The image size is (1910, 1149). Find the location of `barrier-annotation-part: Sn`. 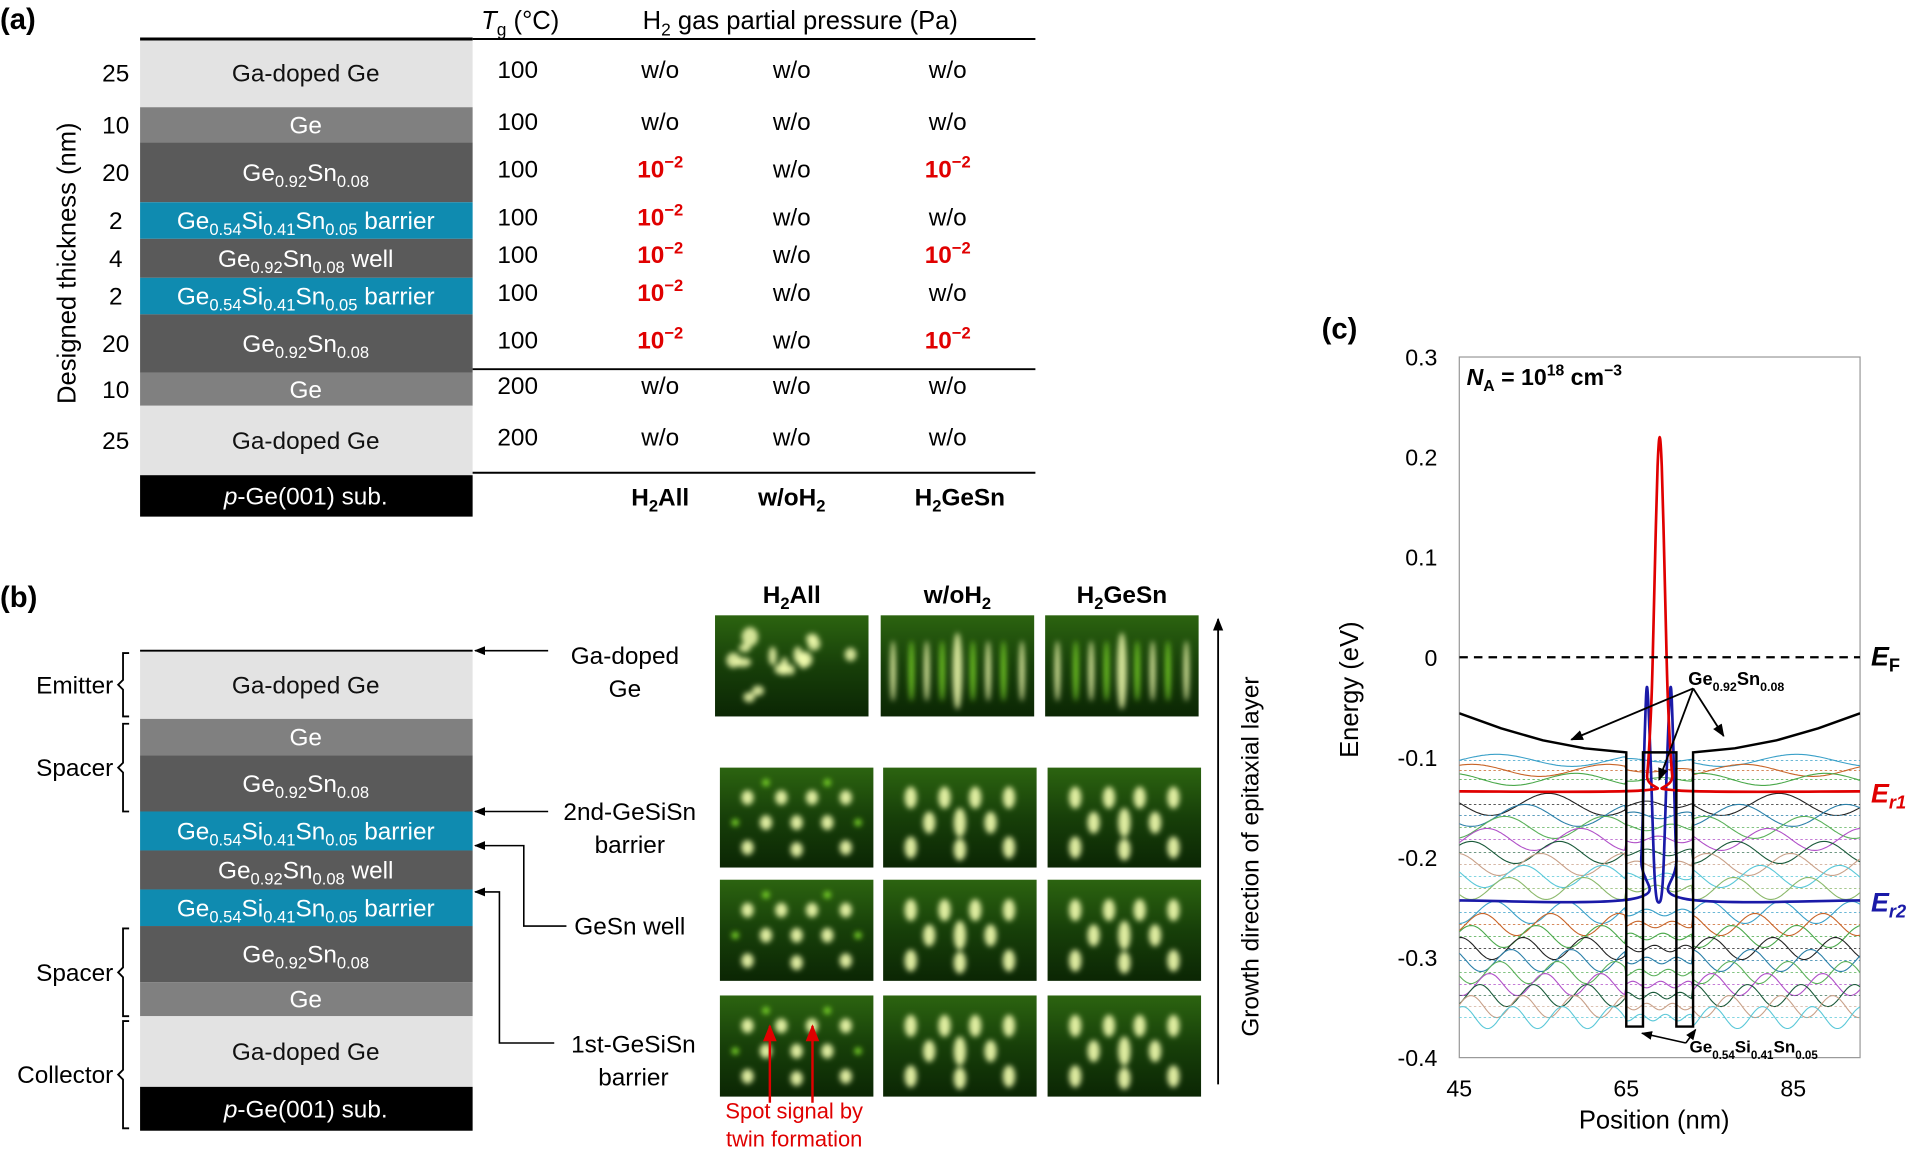

barrier-annotation-part: Sn is located at coordinates (1784, 1047).